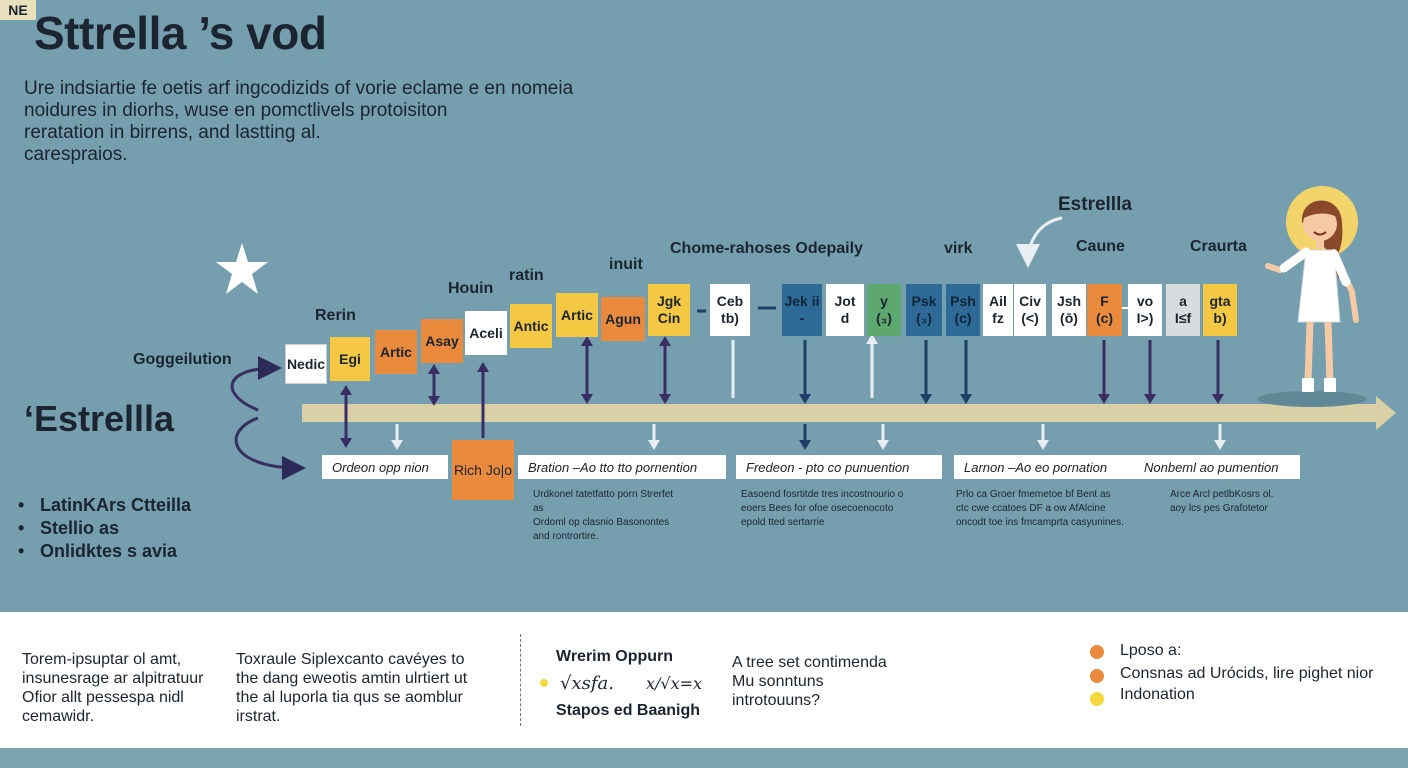 The width and height of the screenshot is (1408, 768). I want to click on connectors, so click(783, 393).